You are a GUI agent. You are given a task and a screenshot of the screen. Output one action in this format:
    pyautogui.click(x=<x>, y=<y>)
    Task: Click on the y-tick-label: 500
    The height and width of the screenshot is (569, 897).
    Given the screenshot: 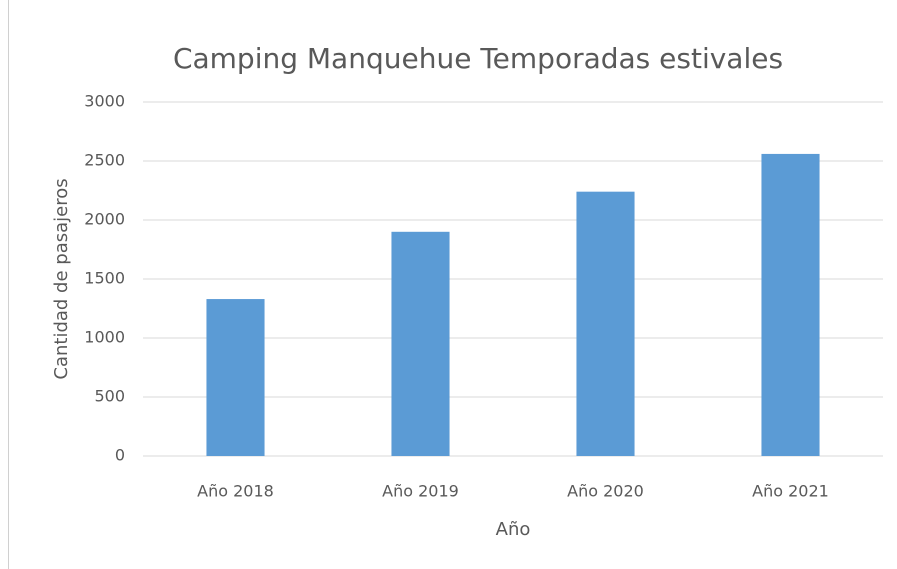 What is the action you would take?
    pyautogui.click(x=109, y=396)
    